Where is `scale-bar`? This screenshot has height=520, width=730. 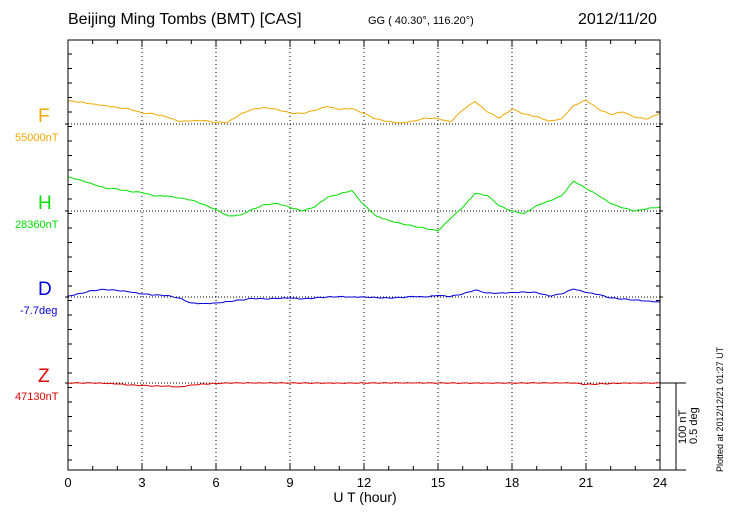 scale-bar is located at coordinates (673, 426).